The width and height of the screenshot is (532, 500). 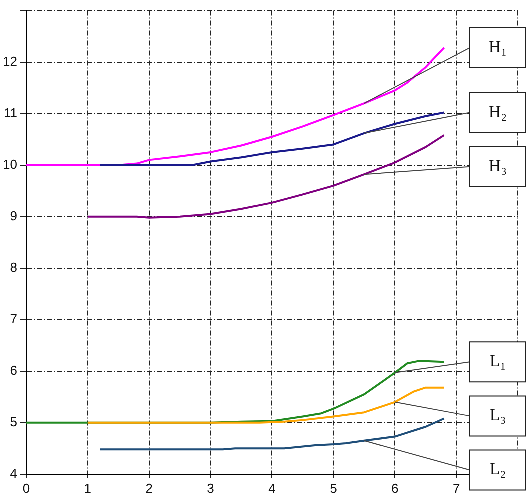 I want to click on y-tick-label: 10, so click(x=10, y=164).